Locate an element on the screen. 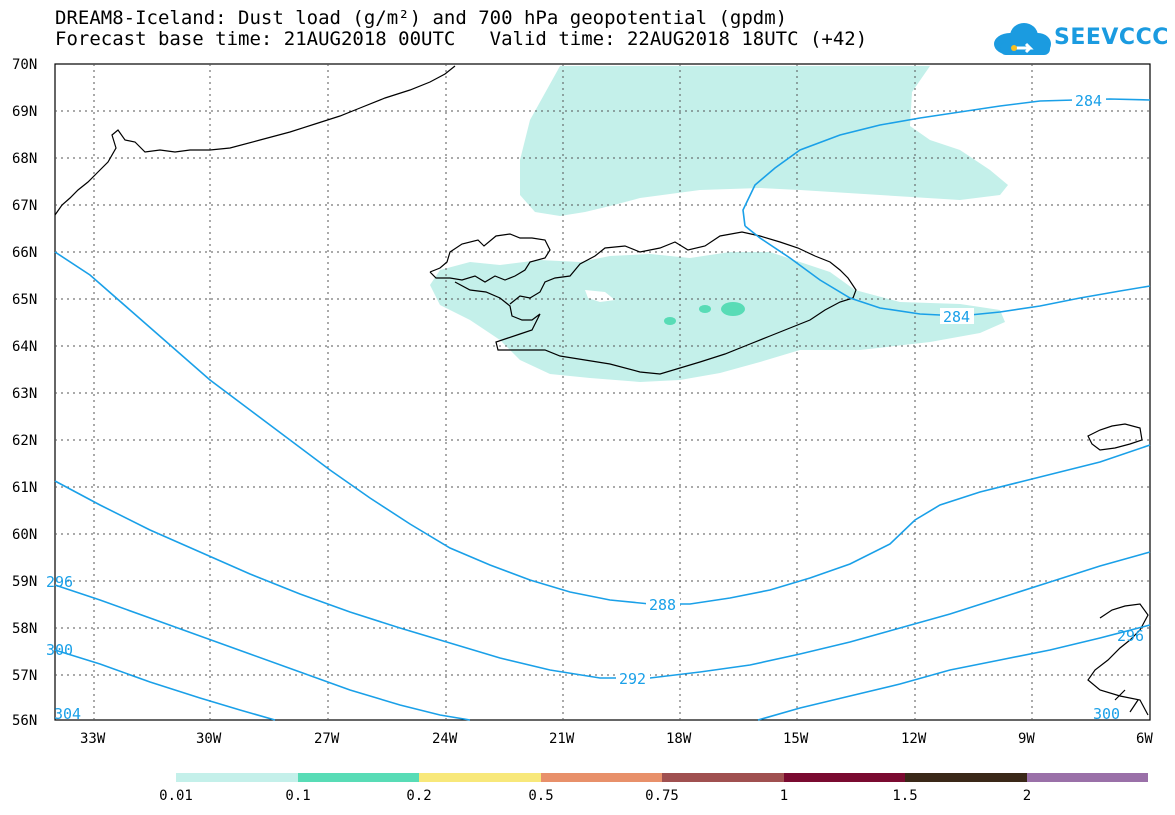 The width and height of the screenshot is (1175, 815). colorbar-label: 0.01 is located at coordinates (176, 796).